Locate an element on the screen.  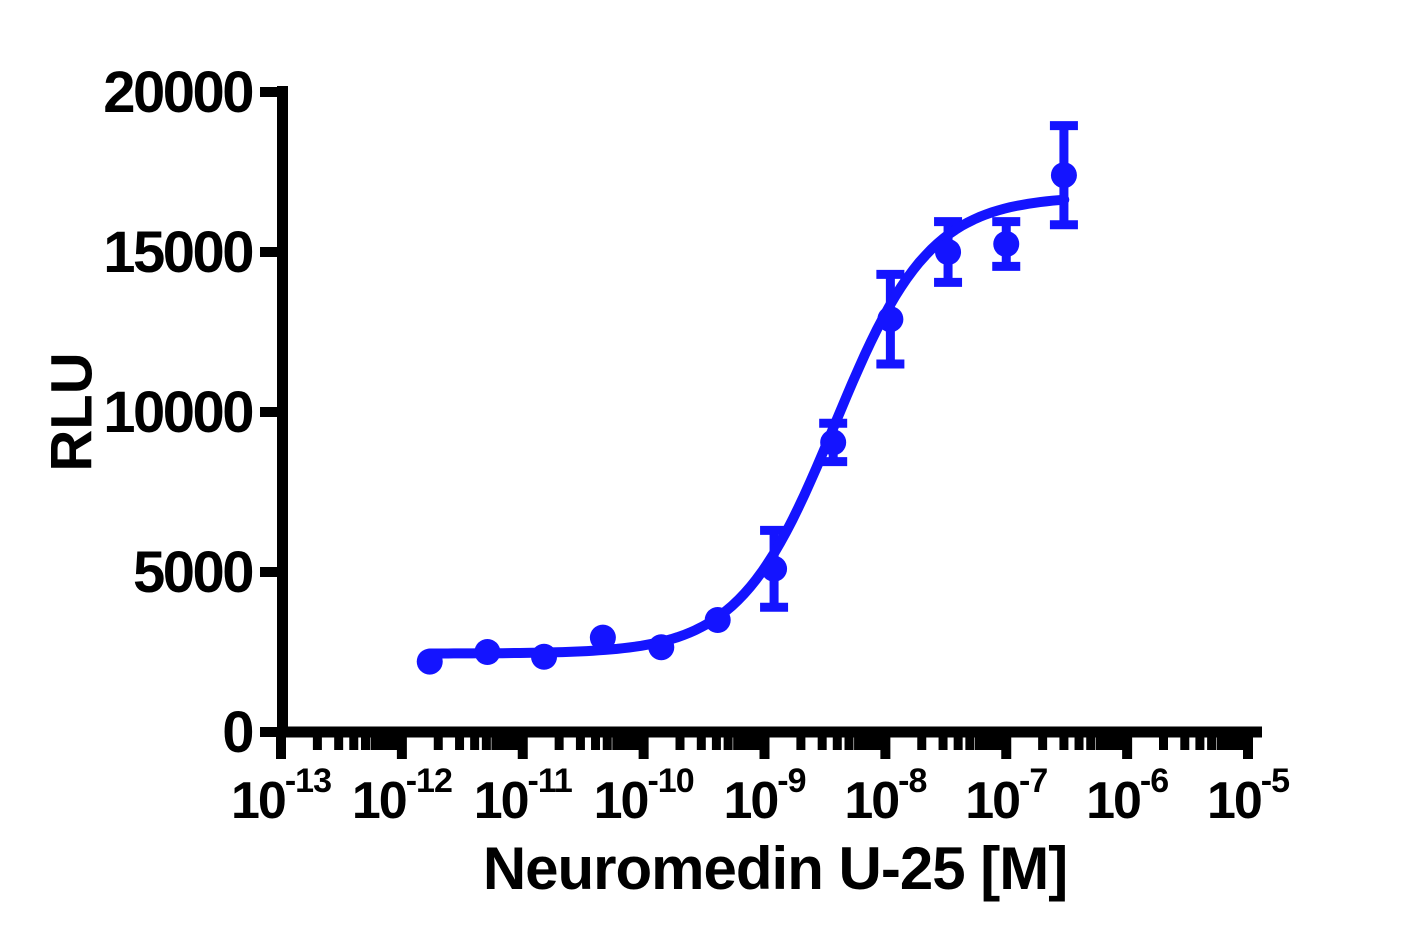
x-tick-label: 10⁻⁵ is located at coordinates (1248, 796).